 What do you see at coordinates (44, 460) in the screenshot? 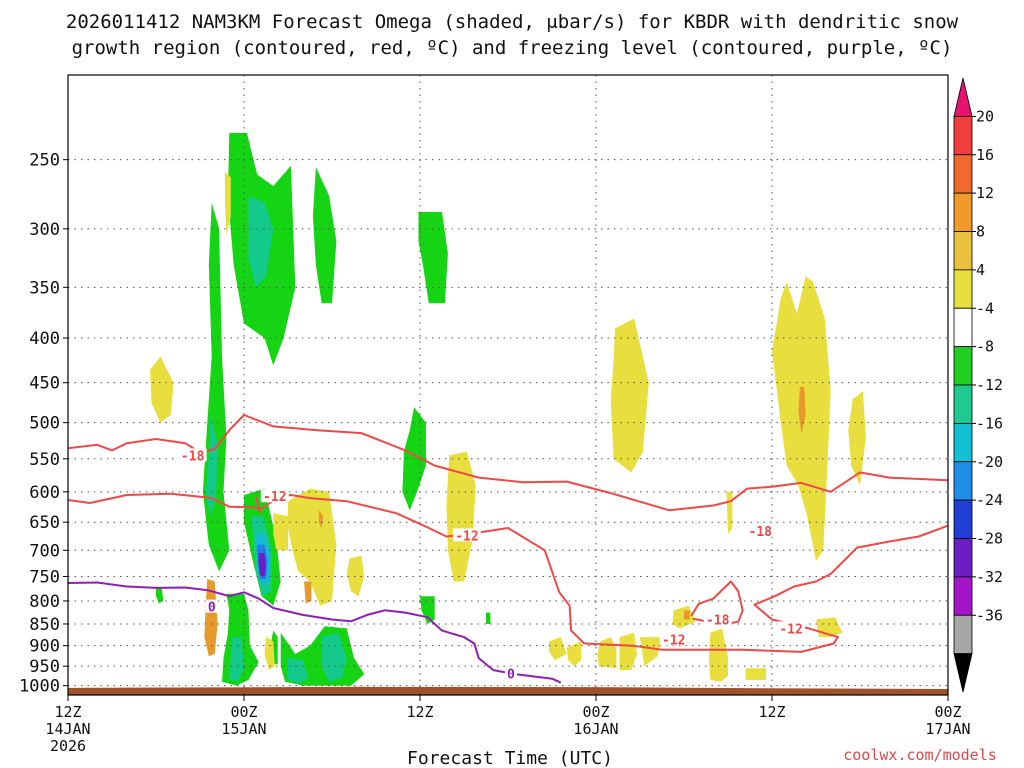
I see `pressure-label-550: 550` at bounding box center [44, 460].